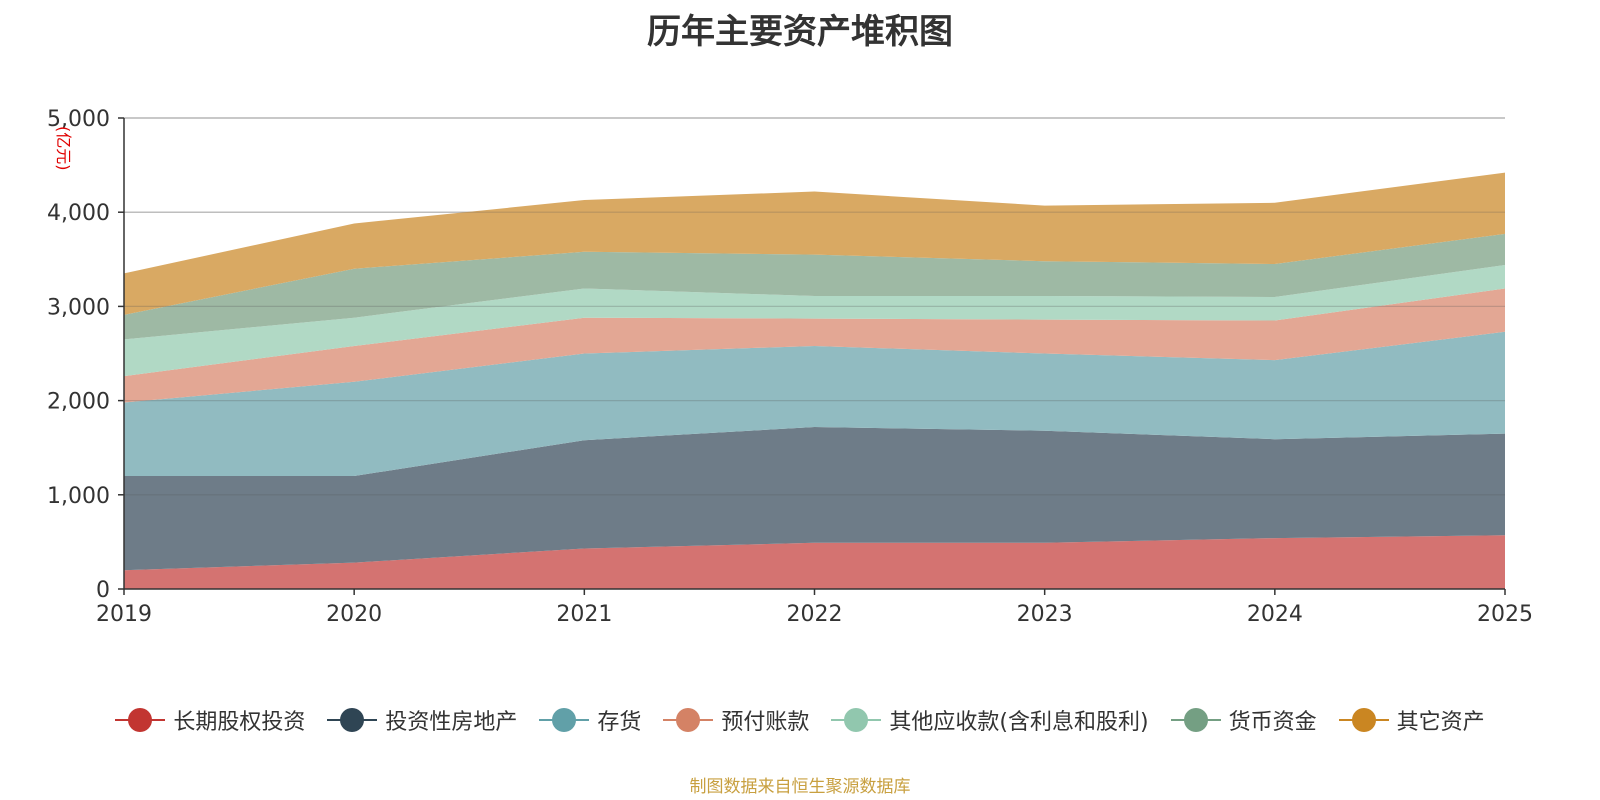 The width and height of the screenshot is (1600, 800). What do you see at coordinates (239, 722) in the screenshot?
I see `legend-label: 长期股权投资` at bounding box center [239, 722].